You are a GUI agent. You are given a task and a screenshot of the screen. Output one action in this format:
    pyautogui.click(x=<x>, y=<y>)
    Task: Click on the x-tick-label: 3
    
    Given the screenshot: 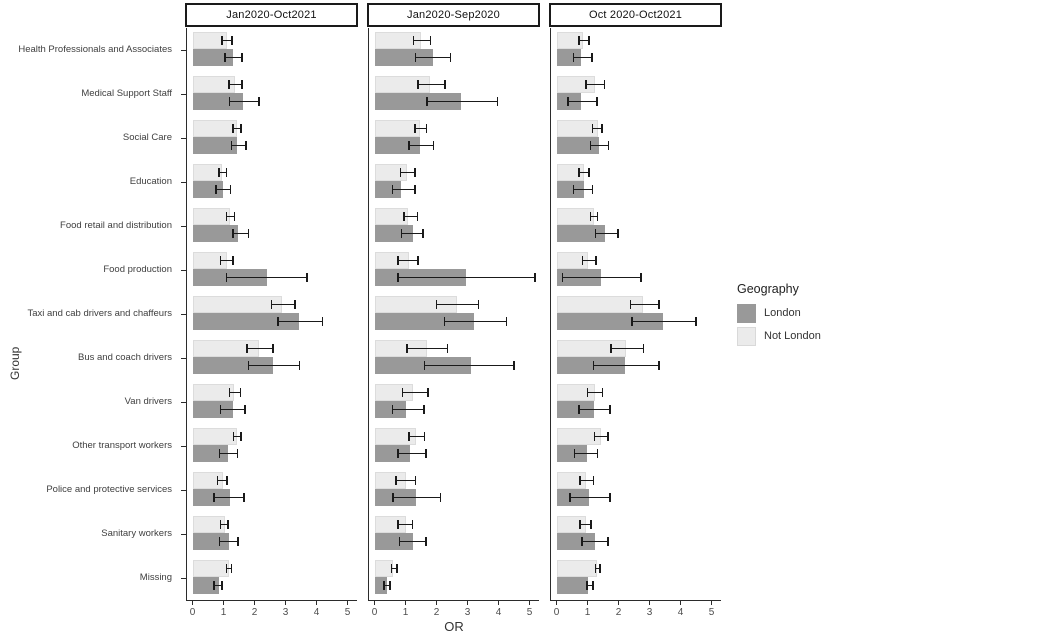 What is the action you would take?
    pyautogui.click(x=467, y=612)
    